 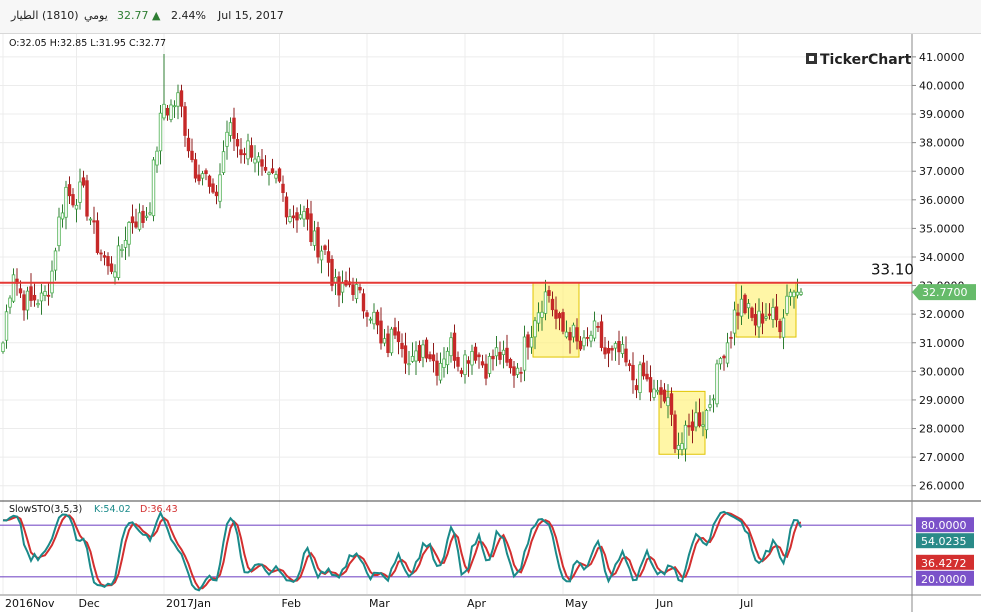 What do you see at coordinates (942, 457) in the screenshot?
I see `y-tick-label: 27.0000` at bounding box center [942, 457].